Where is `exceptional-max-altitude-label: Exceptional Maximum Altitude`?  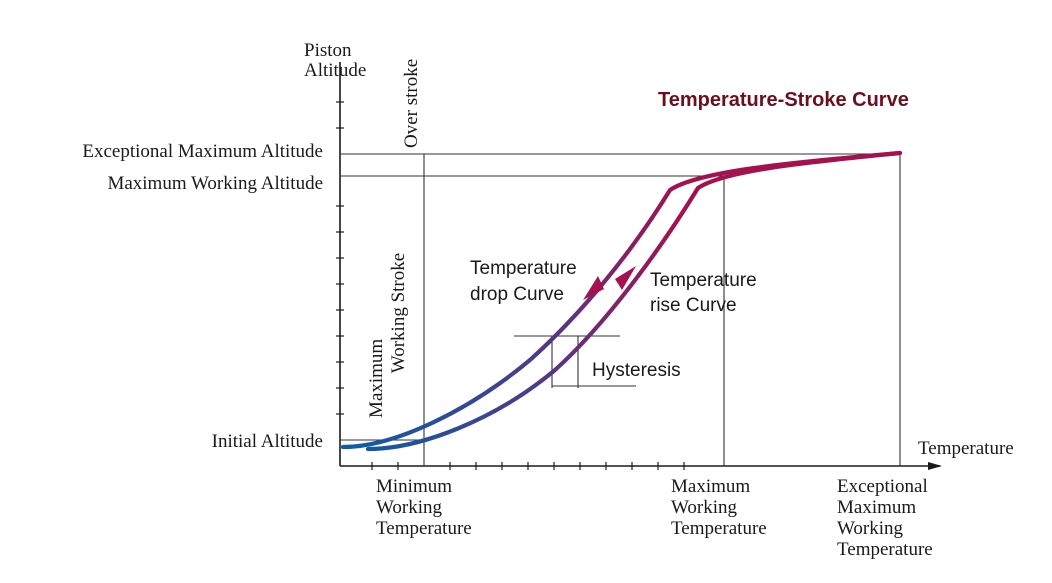 exceptional-max-altitude-label: Exceptional Maximum Altitude is located at coordinates (202, 151).